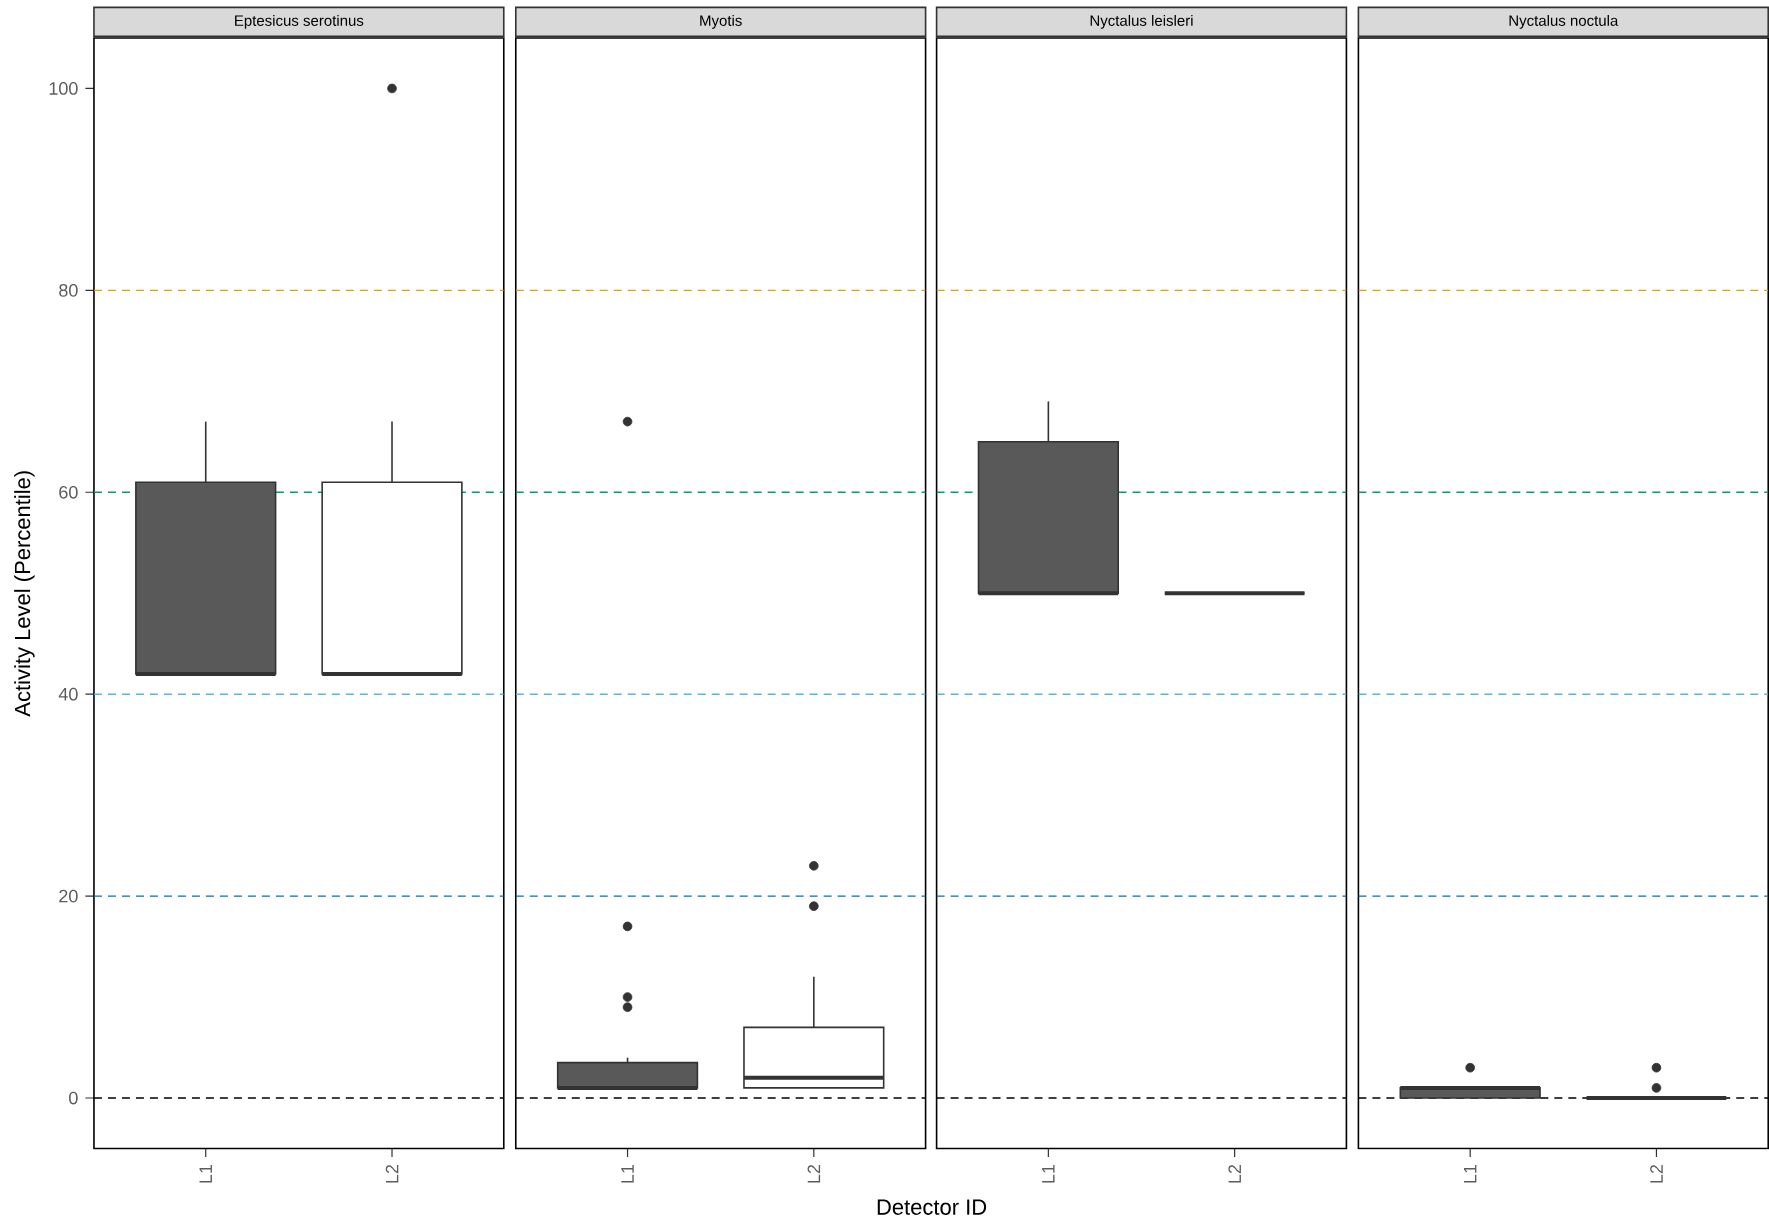  I want to click on y-tick-label: 100, so click(63, 89).